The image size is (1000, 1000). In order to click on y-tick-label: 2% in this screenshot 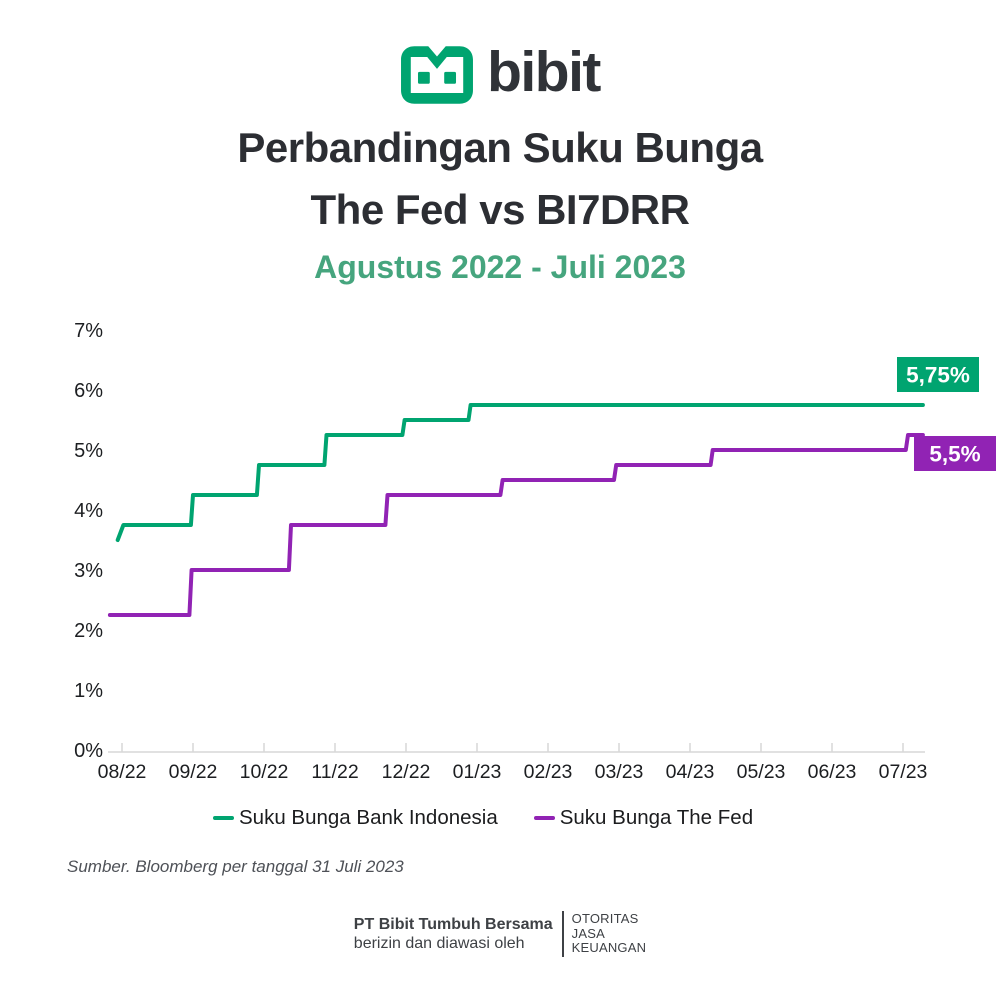, I will do `click(88, 631)`.